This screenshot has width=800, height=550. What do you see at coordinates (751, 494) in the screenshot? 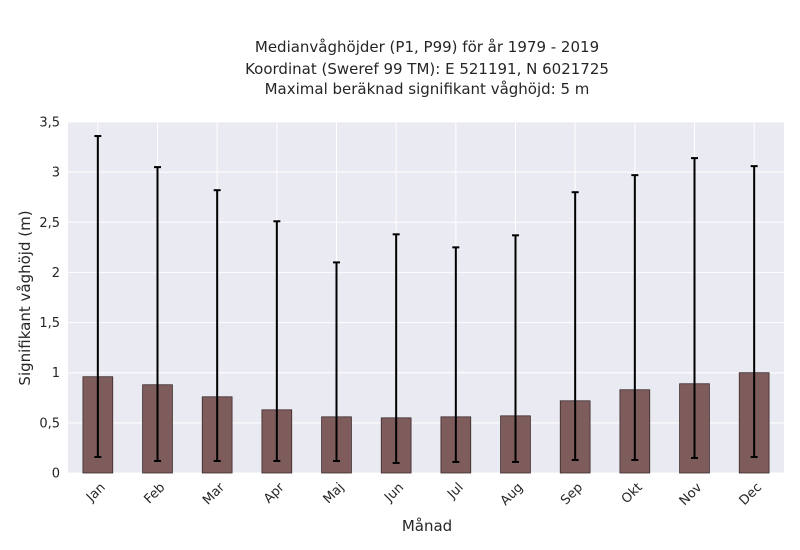
I see `x-tick-label: Dec` at bounding box center [751, 494].